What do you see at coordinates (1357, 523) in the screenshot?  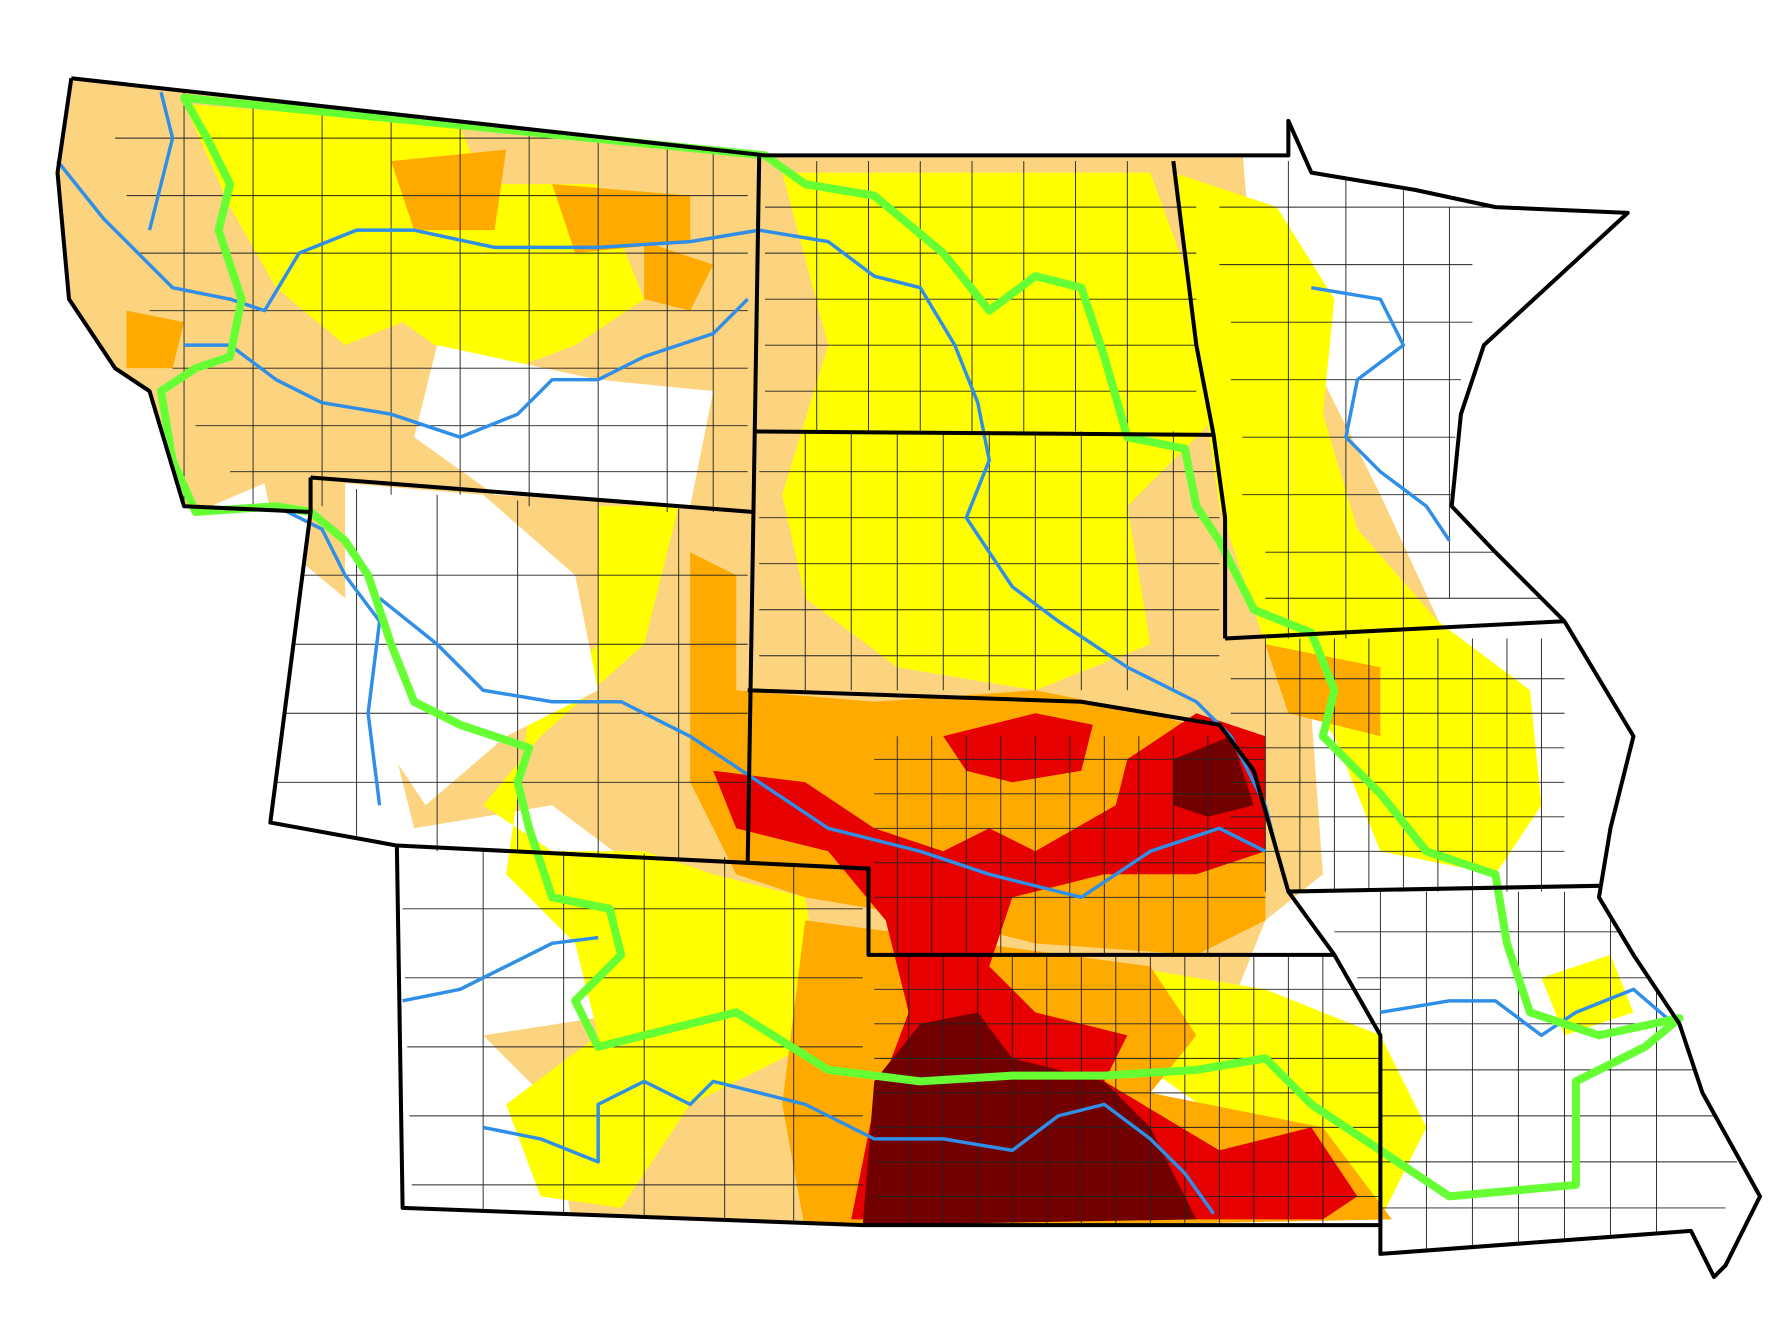 I see `d0-area` at bounding box center [1357, 523].